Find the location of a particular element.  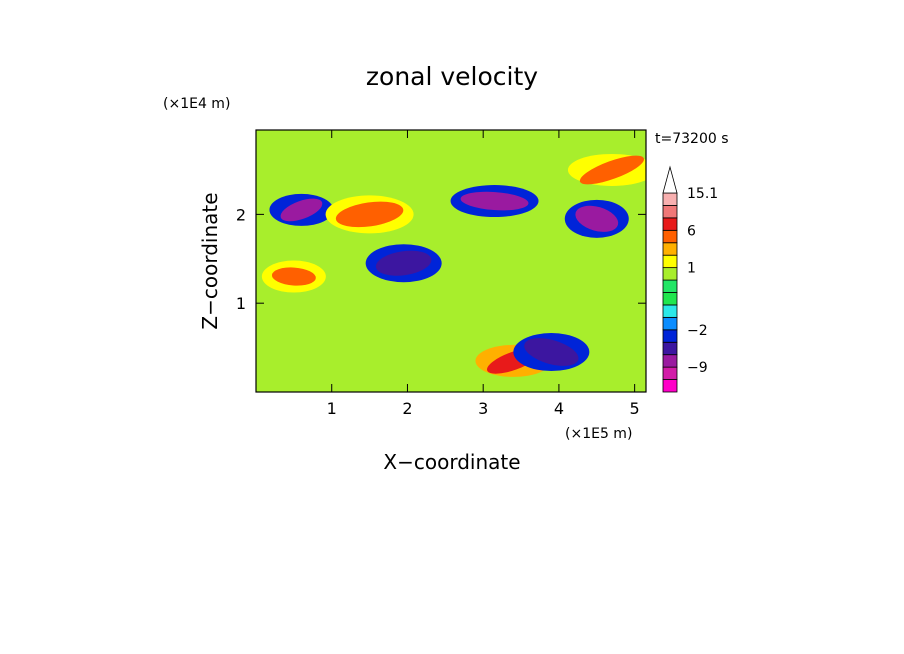

x-unit-label: (×1E5 m) is located at coordinates (598, 434).